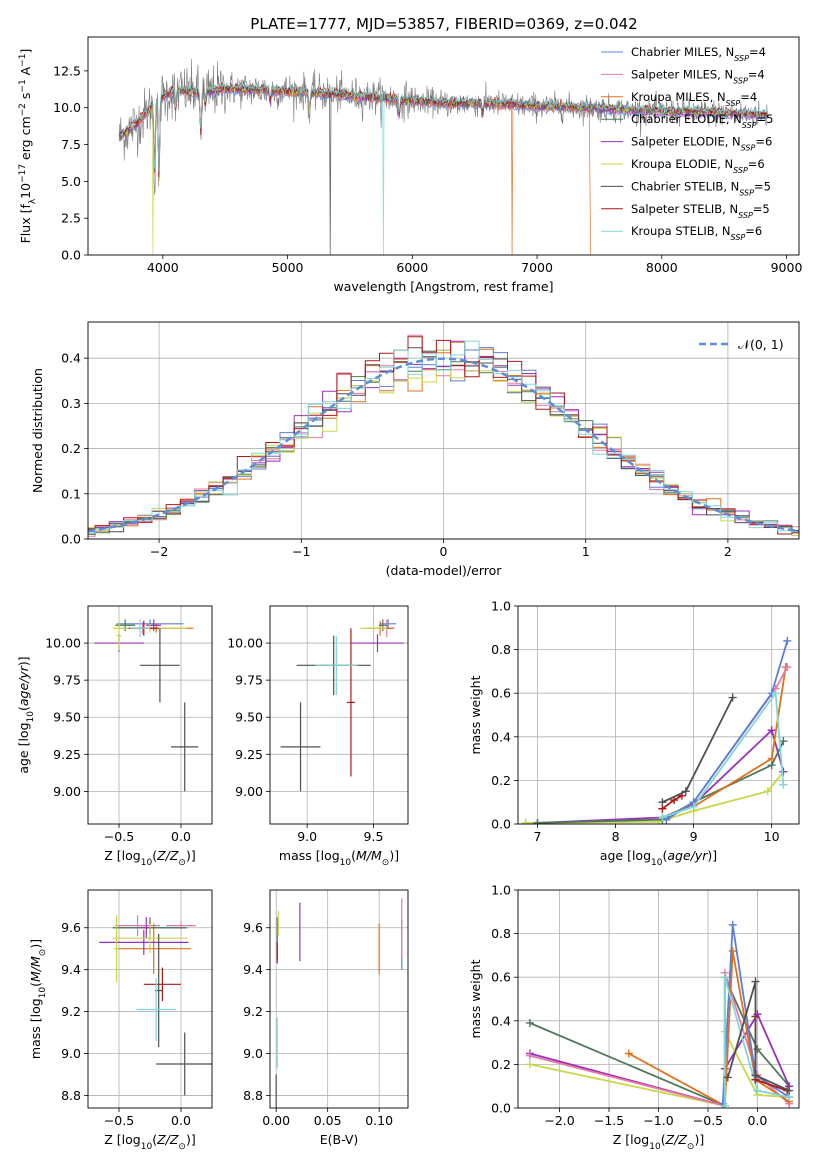 This screenshot has height=1170, width=819. What do you see at coordinates (698, 750) in the screenshot?
I see `weight-line-chabrier-stelib` at bounding box center [698, 750].